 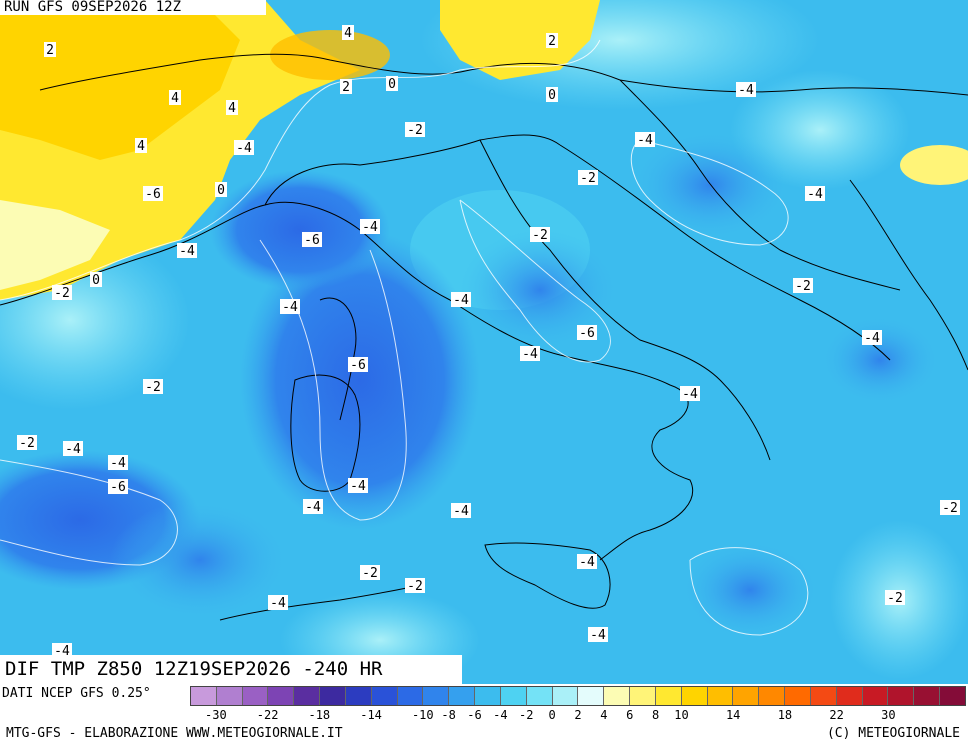 I want to click on color-legend, so click(x=578, y=696).